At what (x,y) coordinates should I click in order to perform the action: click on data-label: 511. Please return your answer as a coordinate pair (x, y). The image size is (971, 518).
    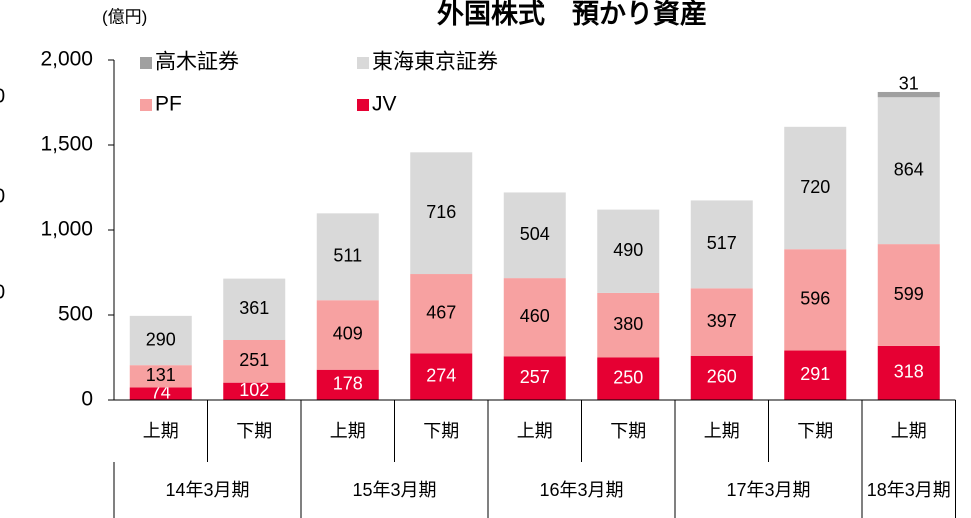
    Looking at the image, I should click on (347, 256).